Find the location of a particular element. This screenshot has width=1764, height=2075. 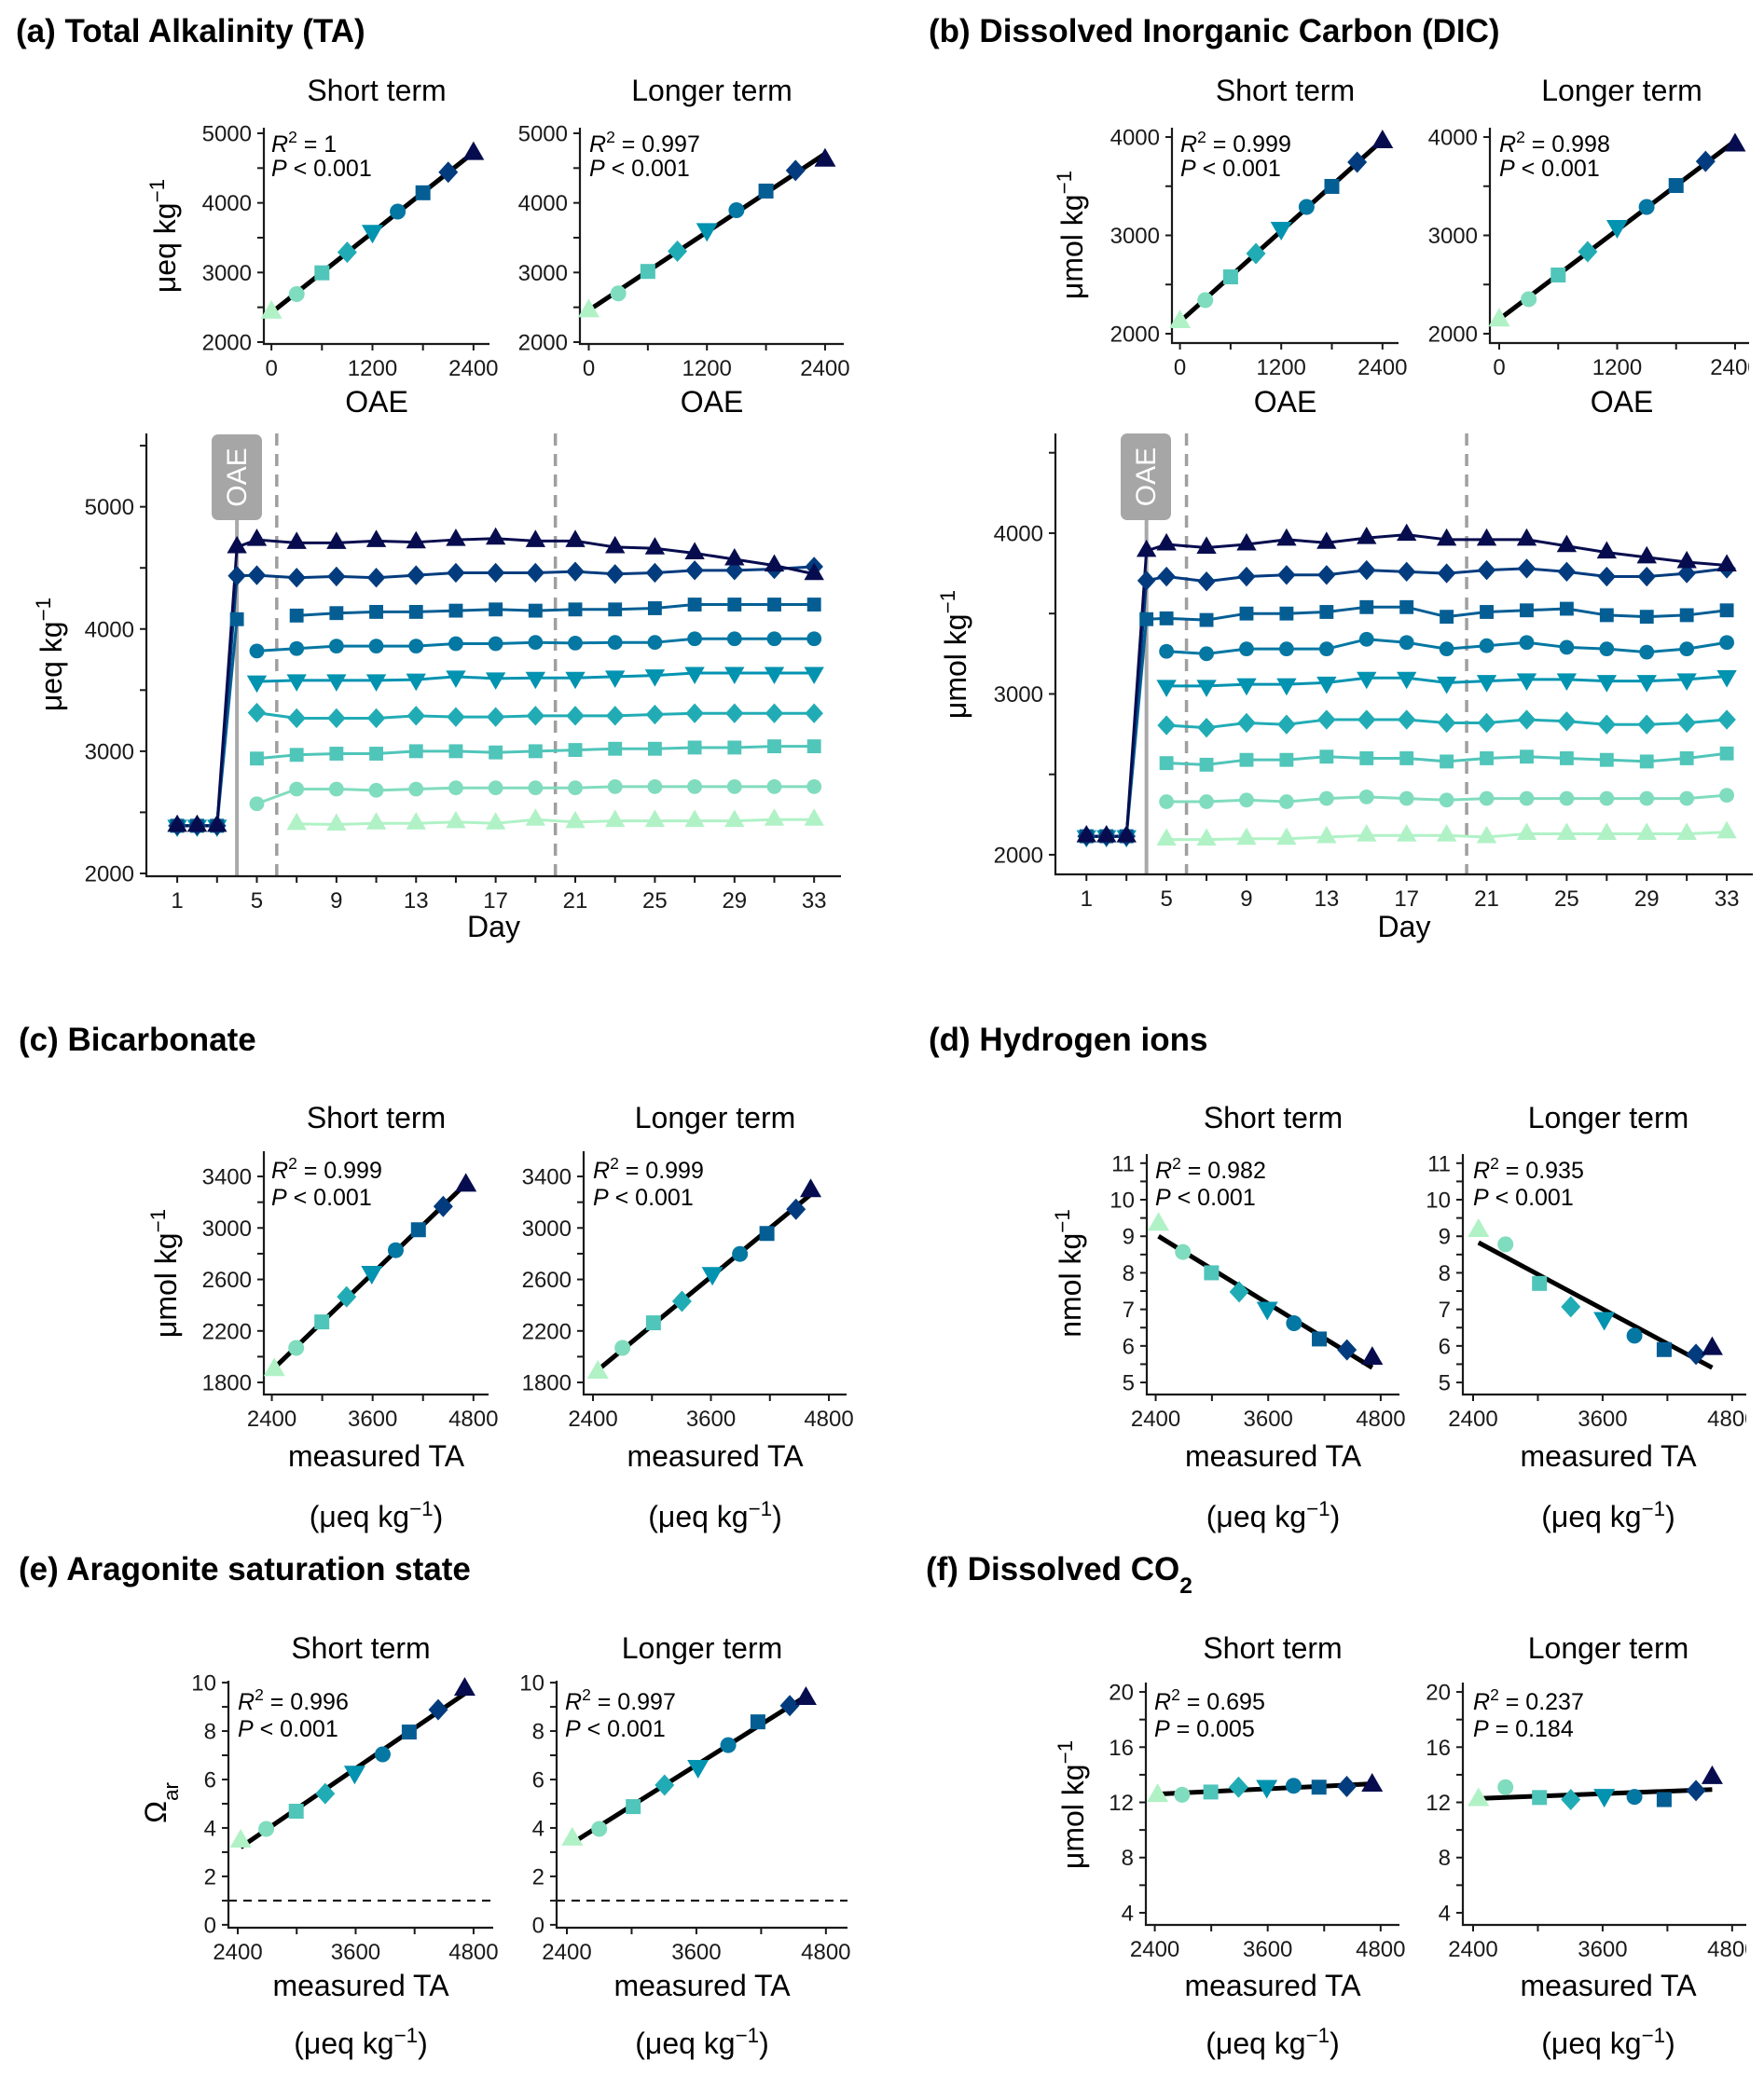

y-tick-label: 10 is located at coordinates (1438, 1201).